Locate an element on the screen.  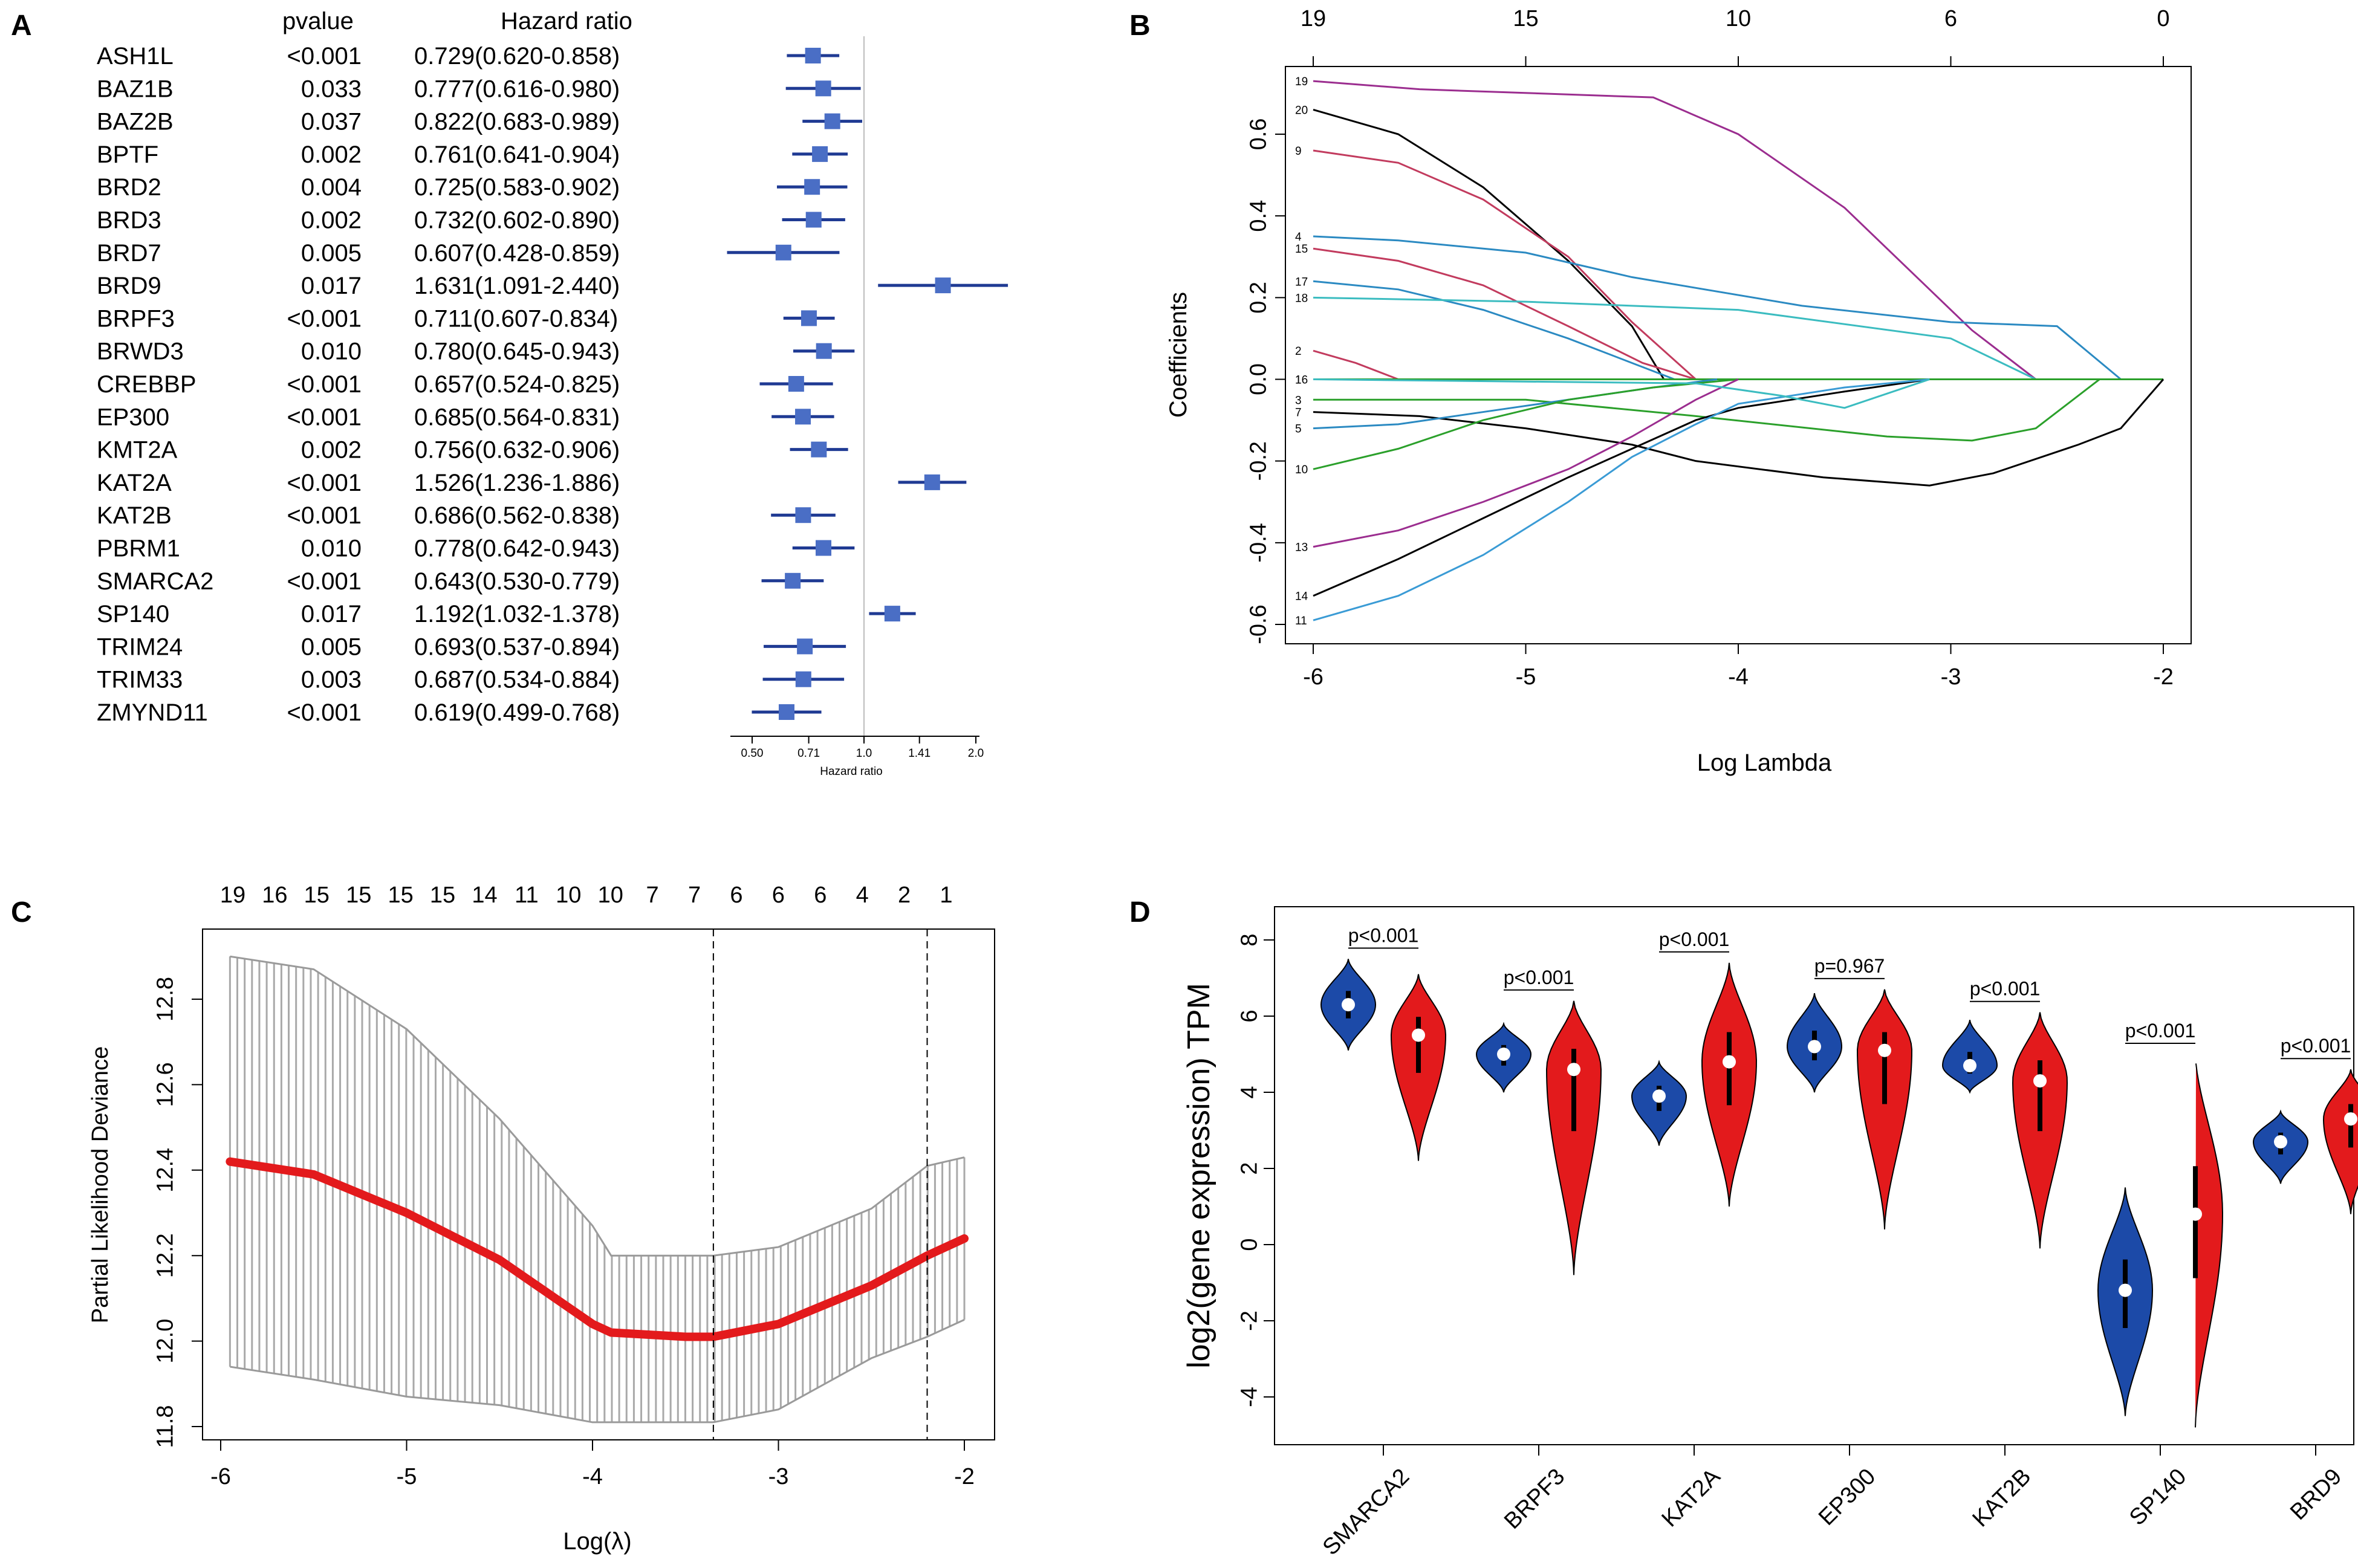
cv-top-axis-label: 4 is located at coordinates (863, 895).